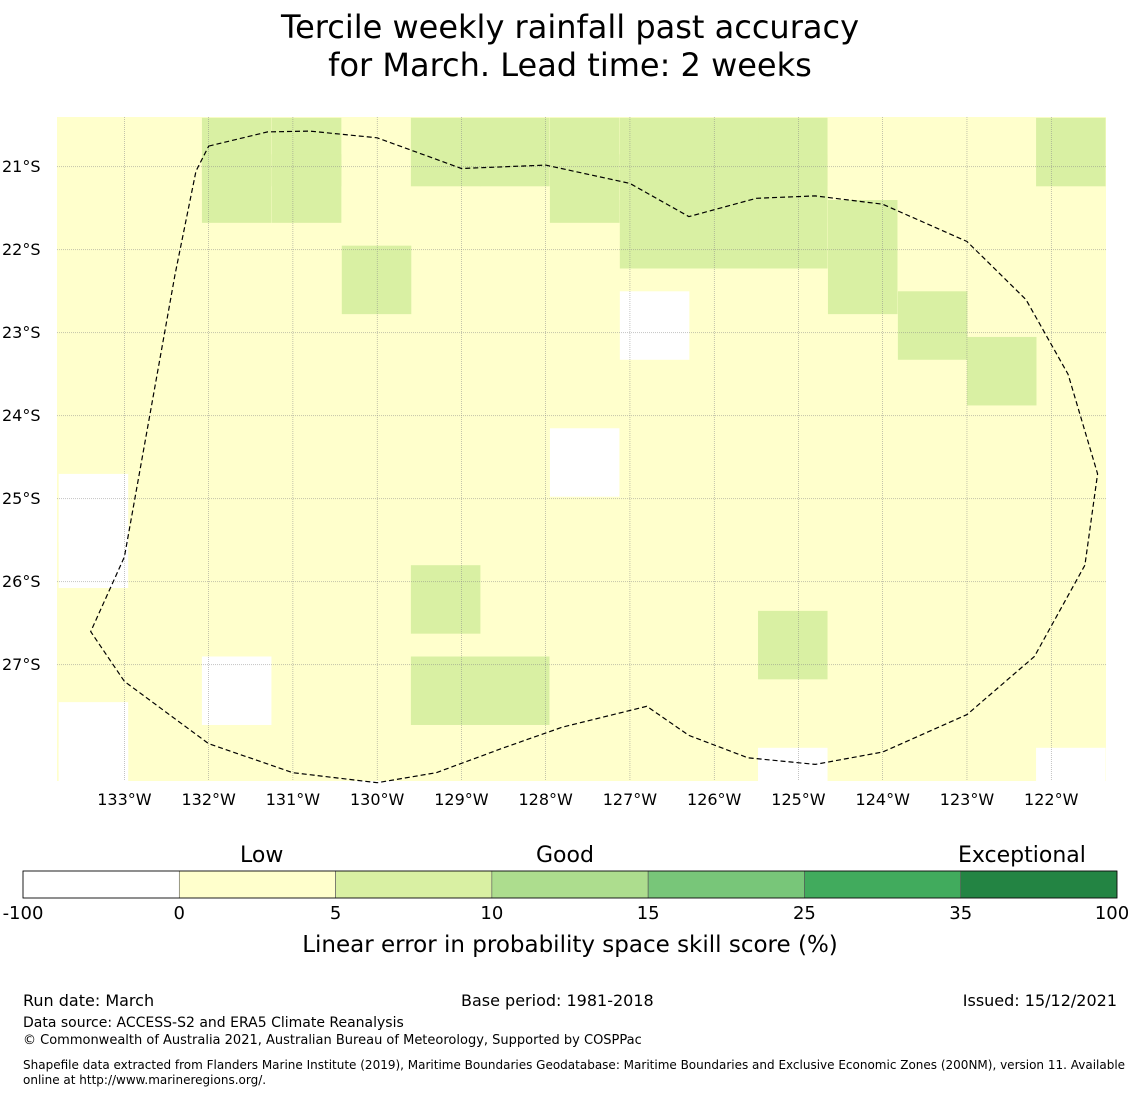  I want to click on colorbar-category-good: Good, so click(565, 855).